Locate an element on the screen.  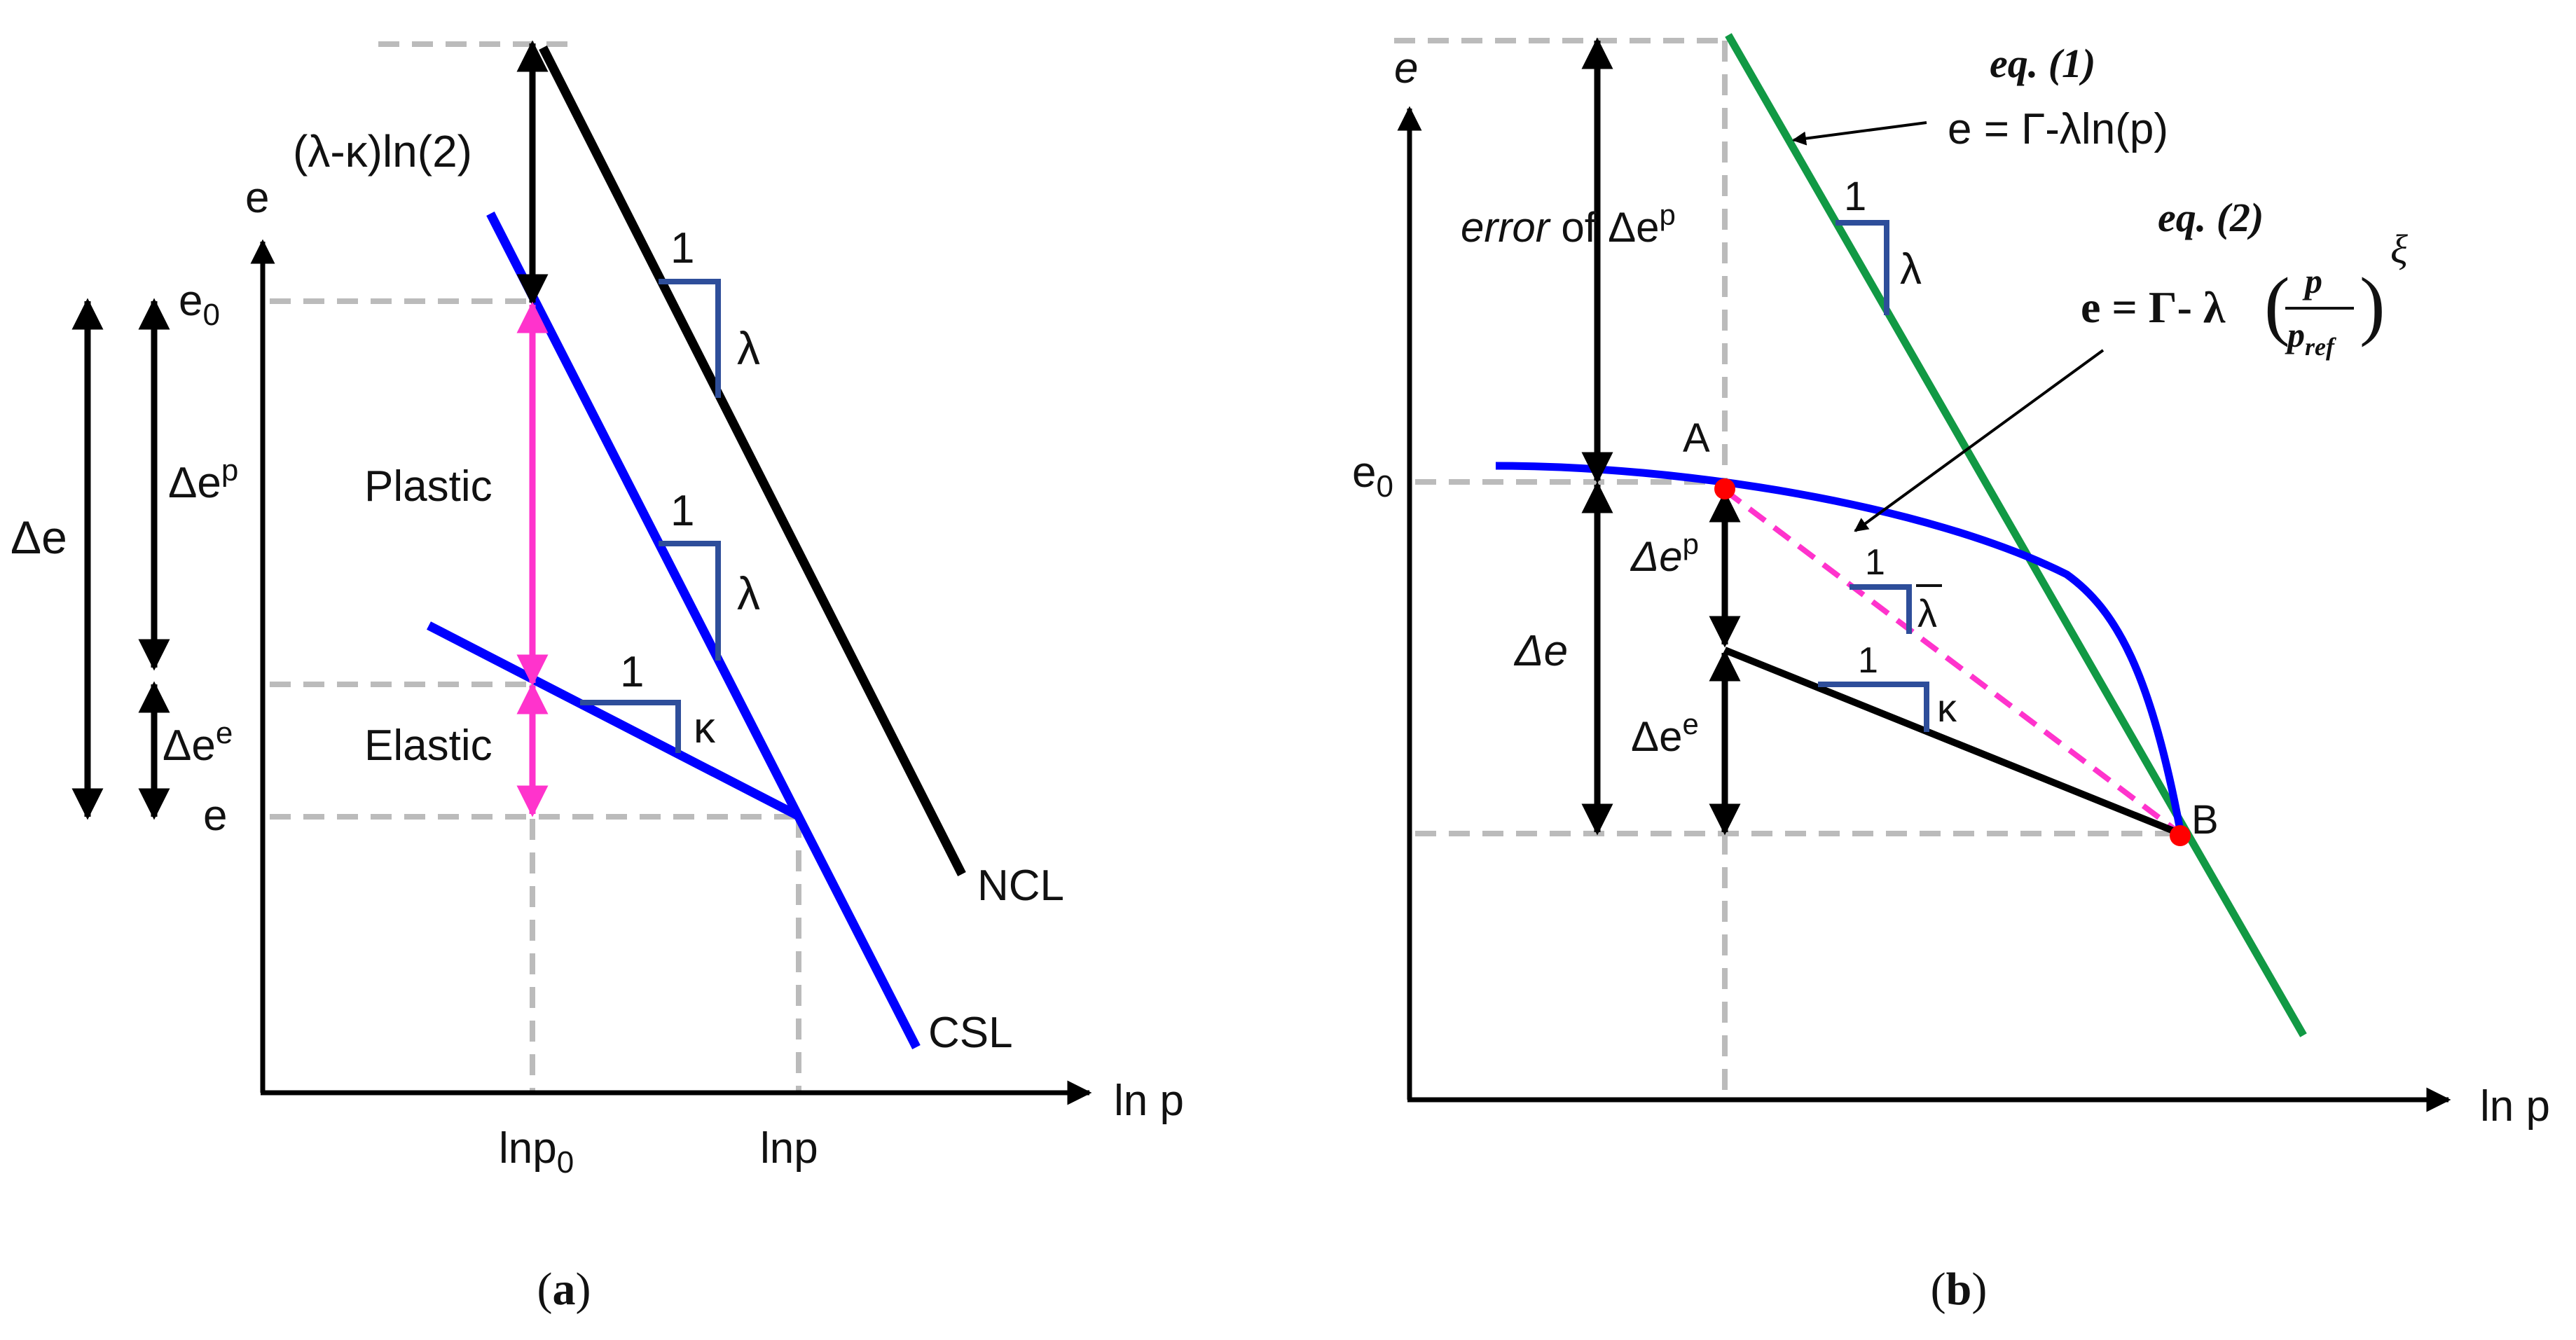
panel-b-slope-triangles is located at coordinates (1873, 476).